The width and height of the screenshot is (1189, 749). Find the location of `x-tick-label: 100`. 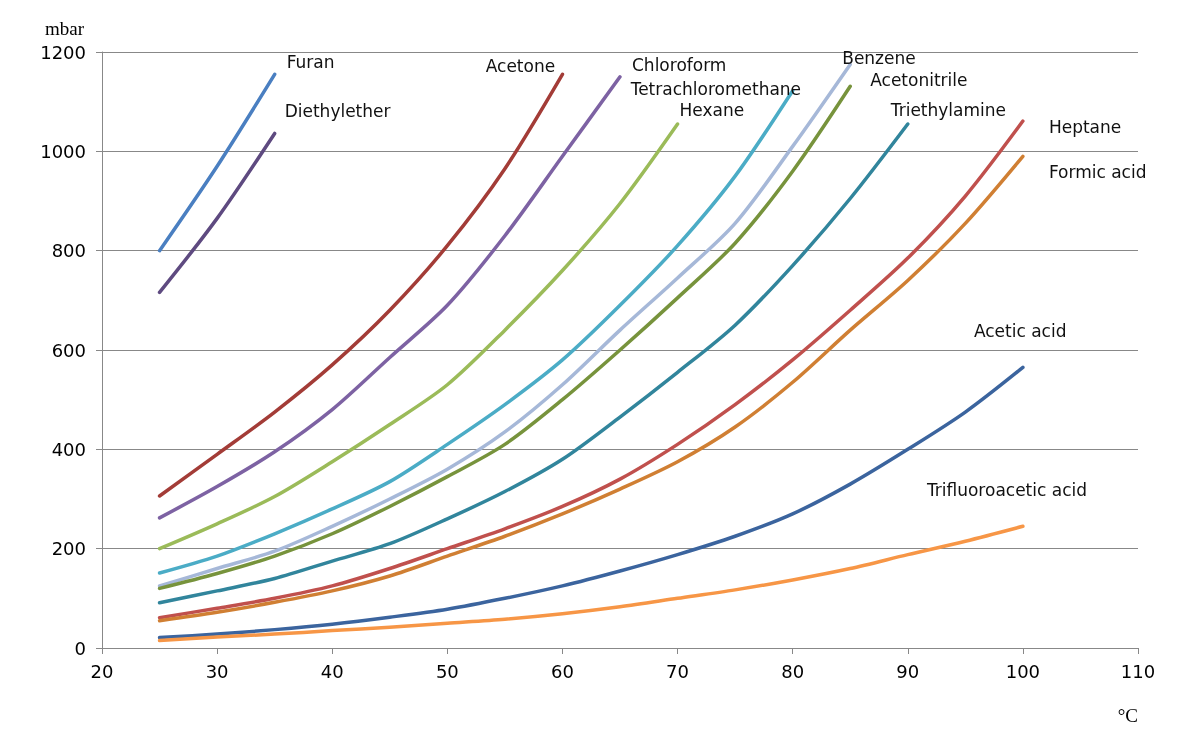

x-tick-label: 100 is located at coordinates (1023, 671).